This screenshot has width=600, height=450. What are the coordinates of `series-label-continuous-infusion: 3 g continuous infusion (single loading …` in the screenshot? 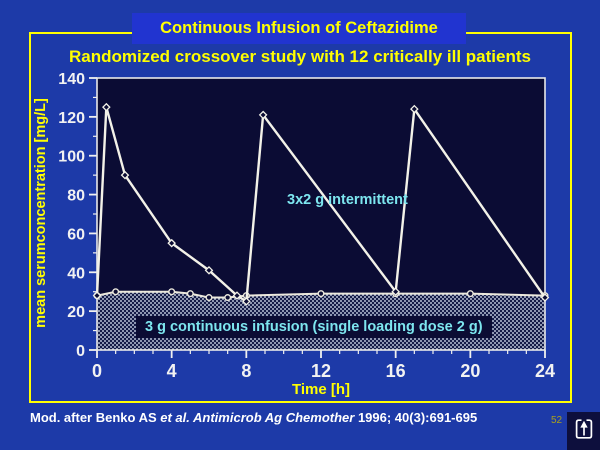 It's located at (314, 327).